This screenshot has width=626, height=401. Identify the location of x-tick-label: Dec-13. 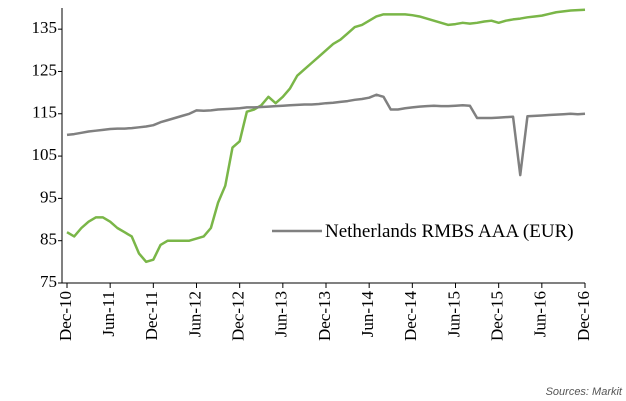
(324, 316).